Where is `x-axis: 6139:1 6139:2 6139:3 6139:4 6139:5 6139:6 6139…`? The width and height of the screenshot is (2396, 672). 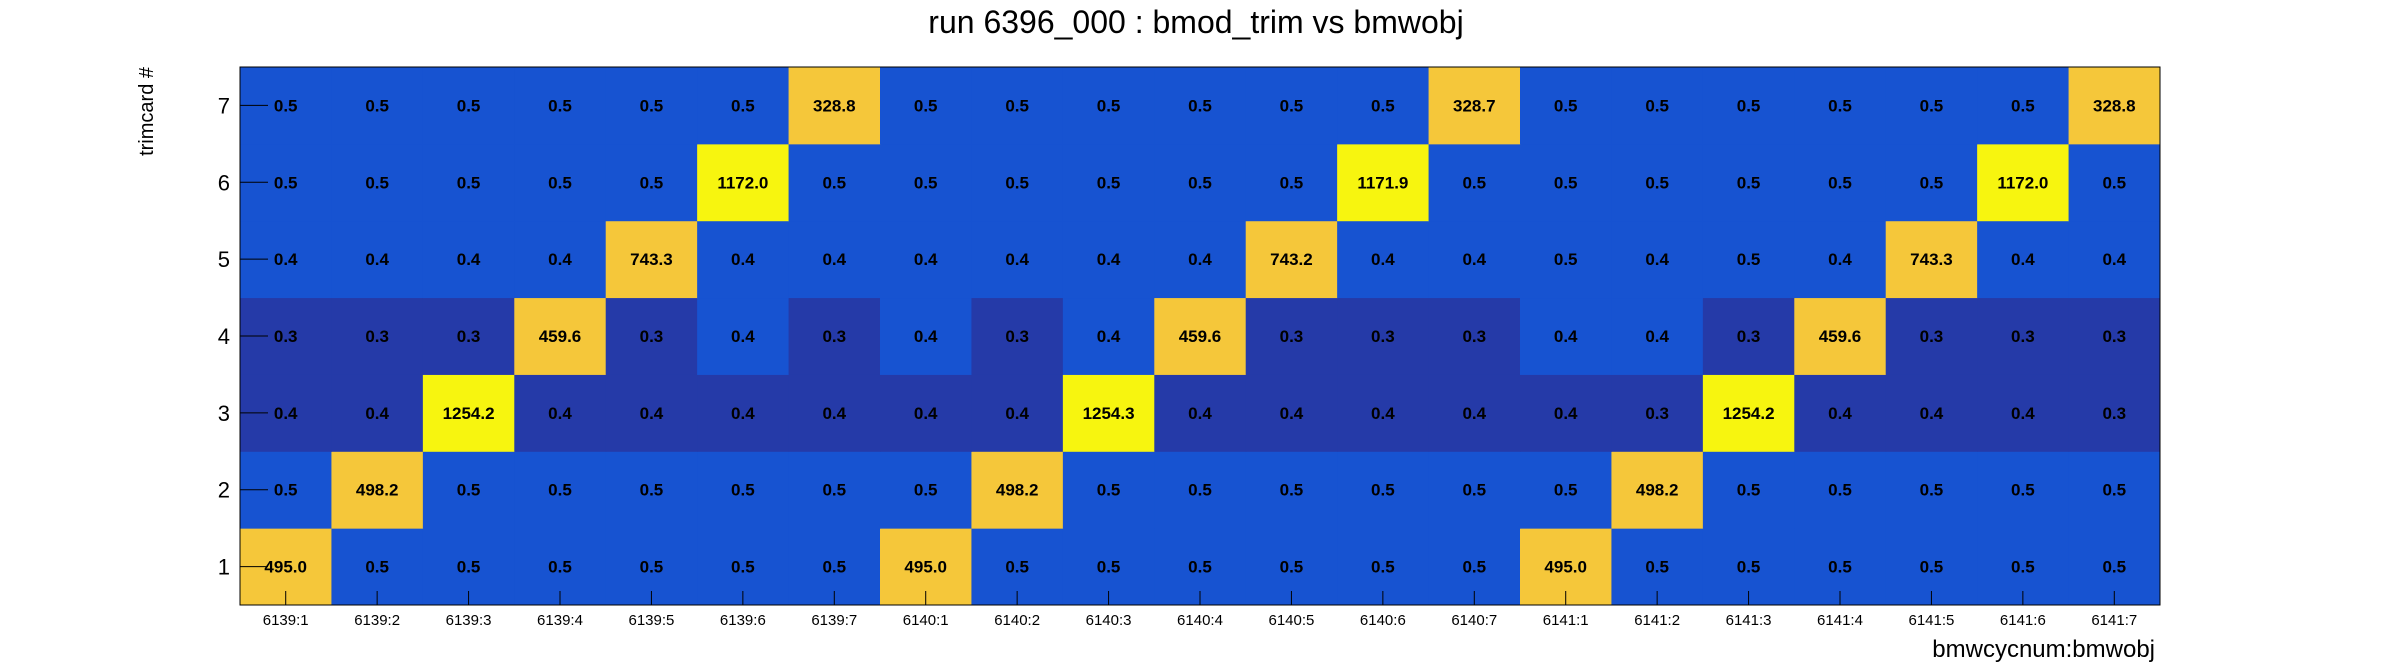 x-axis: 6139:1 6139:2 6139:3 6139:4 6139:5 6139:6 6139… is located at coordinates (1200, 610).